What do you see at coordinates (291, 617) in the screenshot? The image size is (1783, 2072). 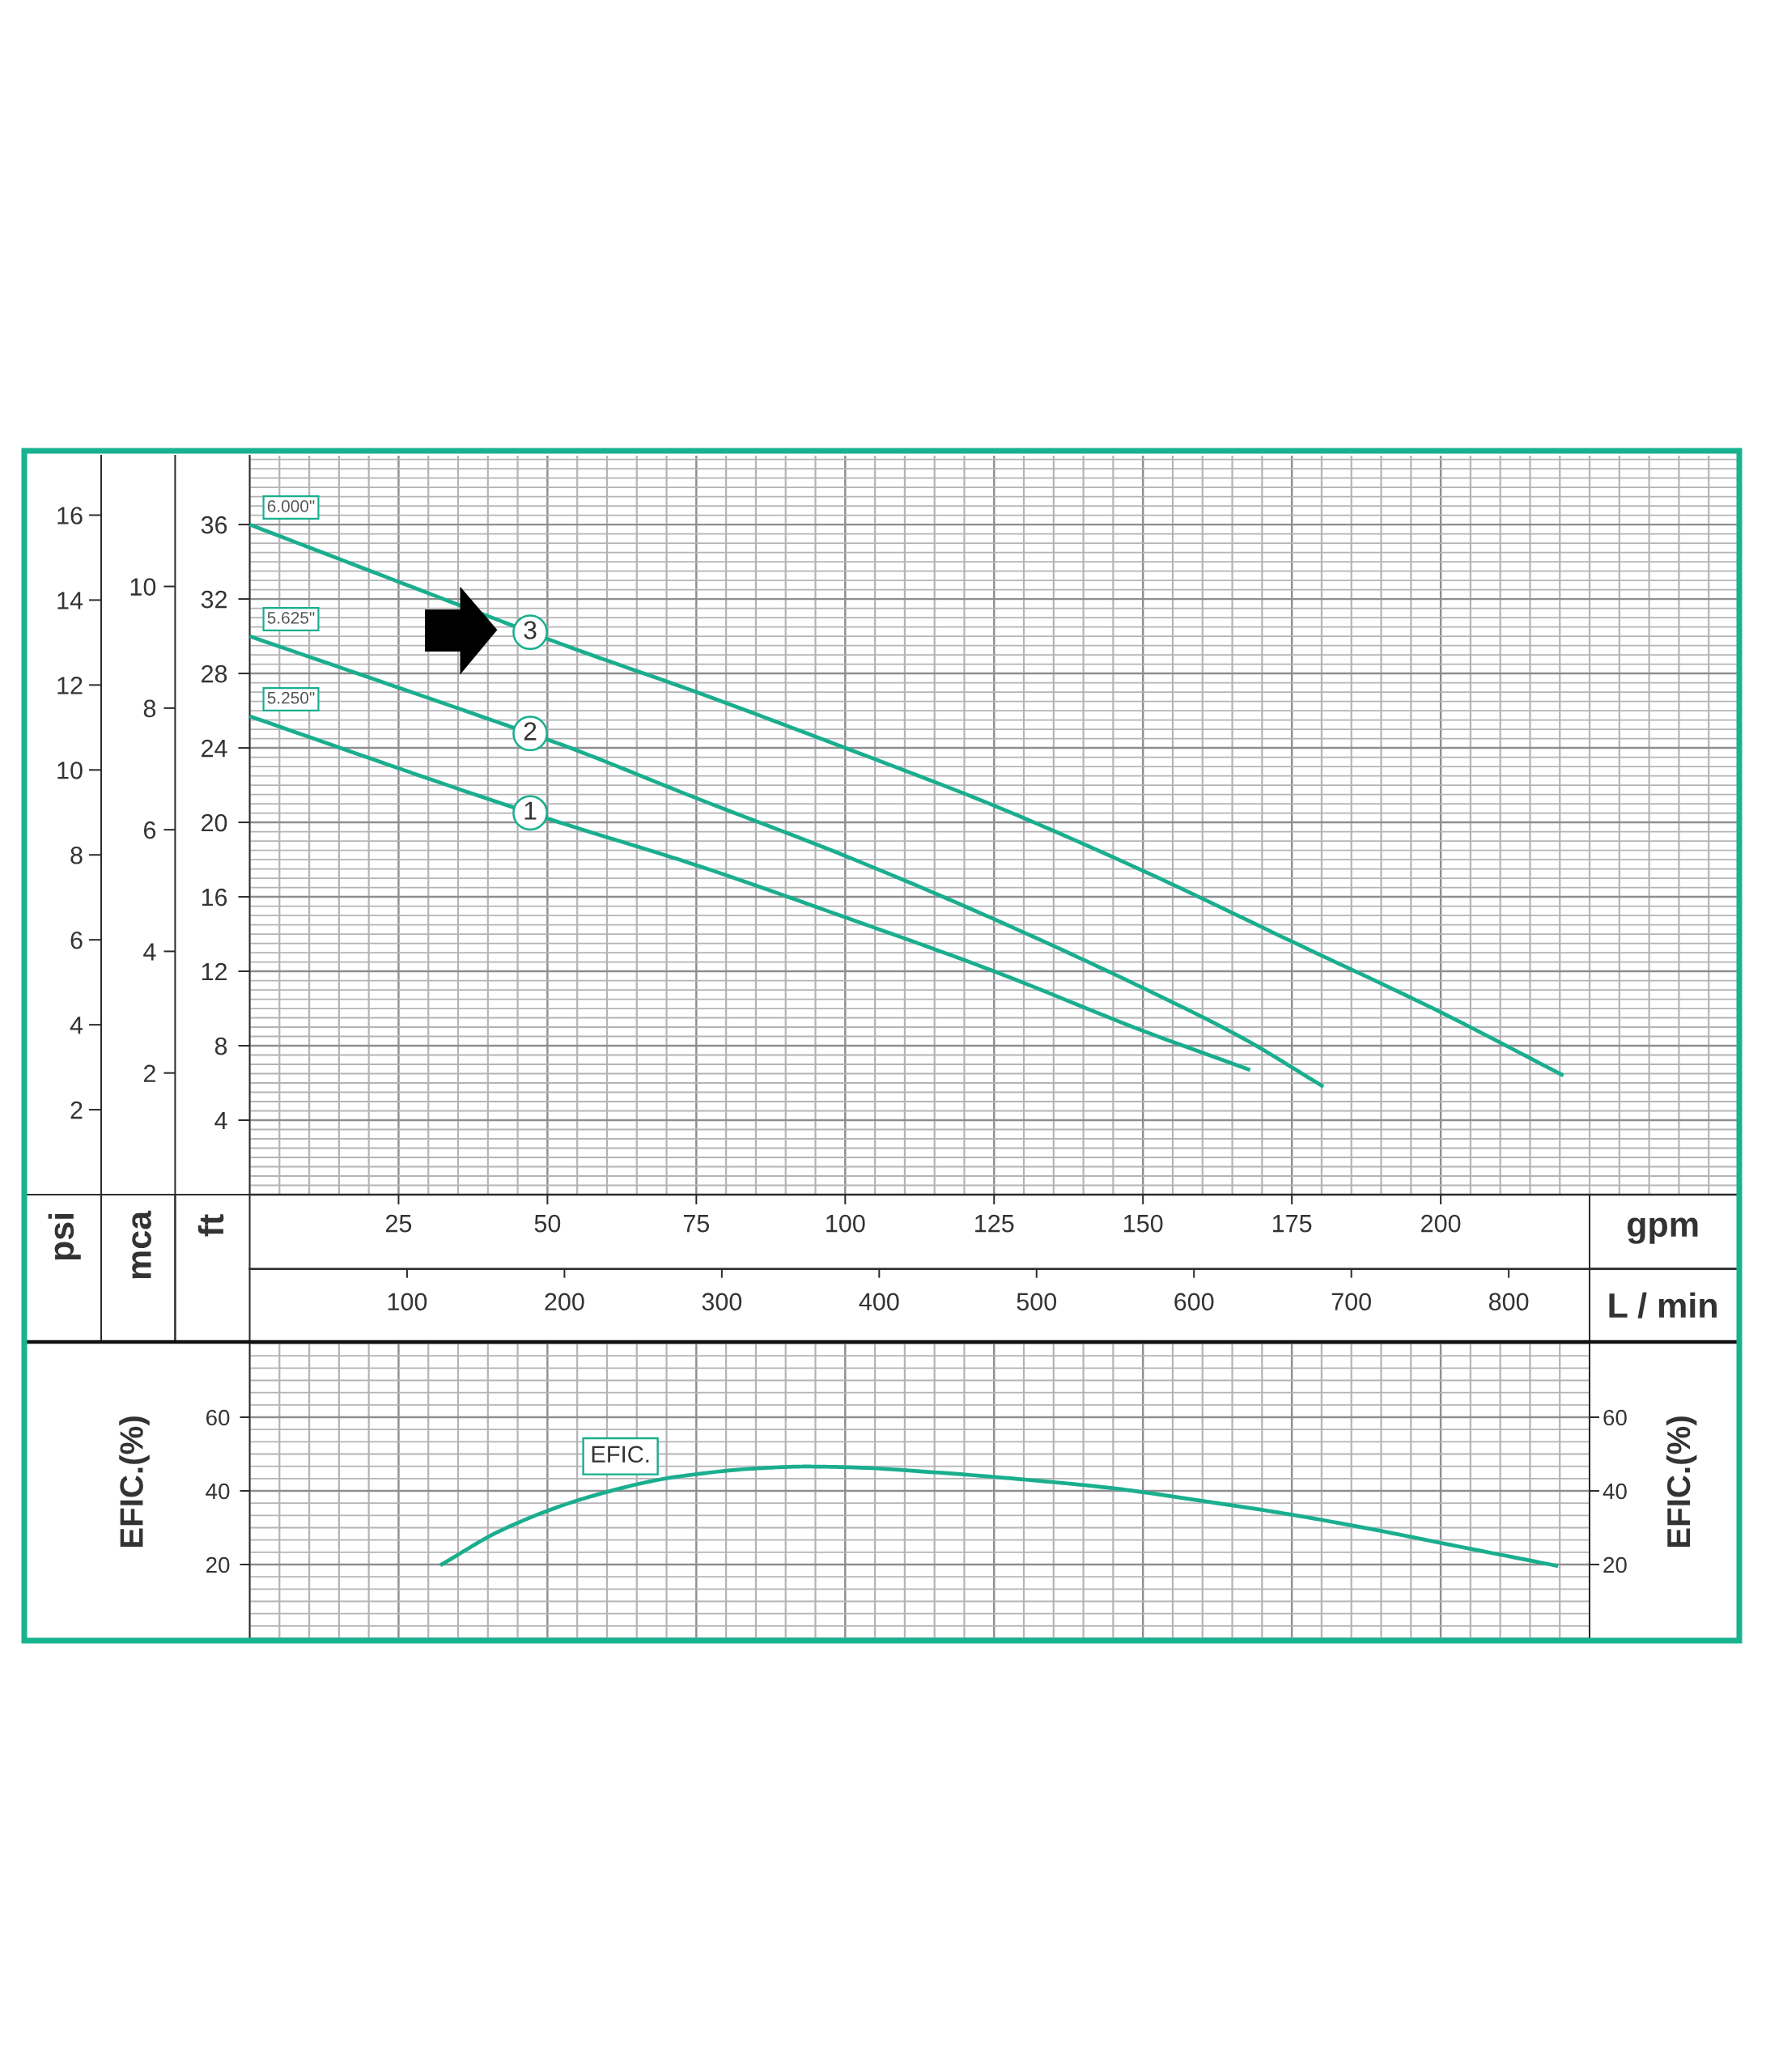 I see `annotation: 5.625"` at bounding box center [291, 617].